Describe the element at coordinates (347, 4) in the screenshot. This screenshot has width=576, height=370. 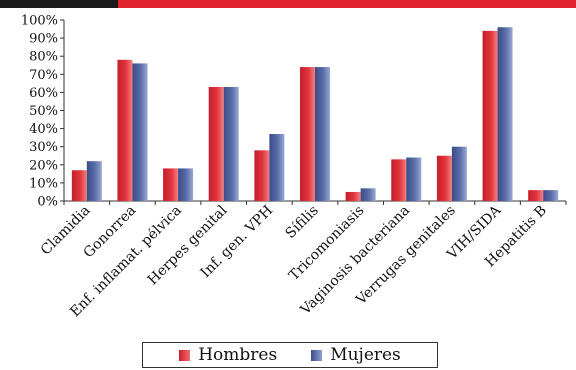
I see `header-strip-red` at that location.